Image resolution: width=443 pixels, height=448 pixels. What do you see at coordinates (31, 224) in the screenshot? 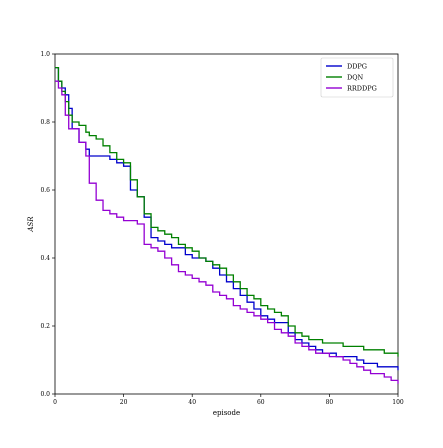
I see `y-axis-label: ASR` at bounding box center [31, 224].